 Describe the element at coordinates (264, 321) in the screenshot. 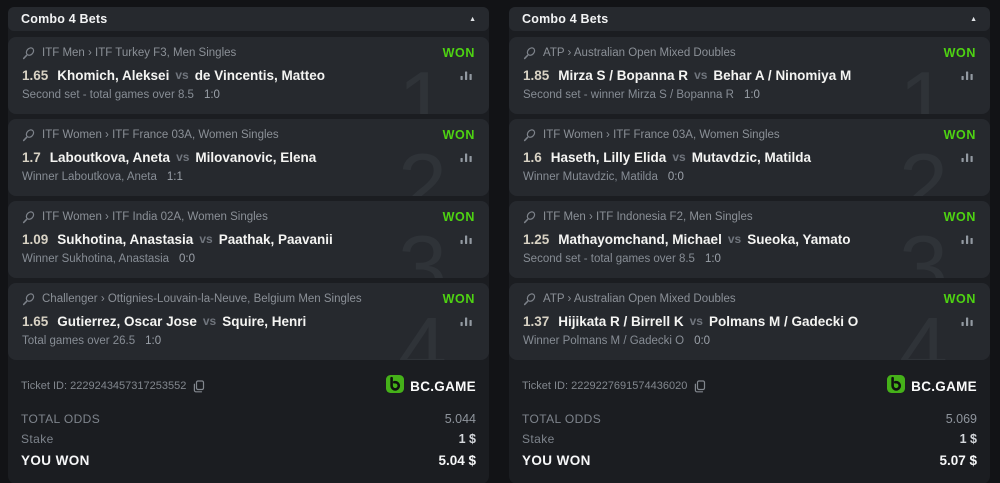

I see `away-team: Squire, Henri` at that location.